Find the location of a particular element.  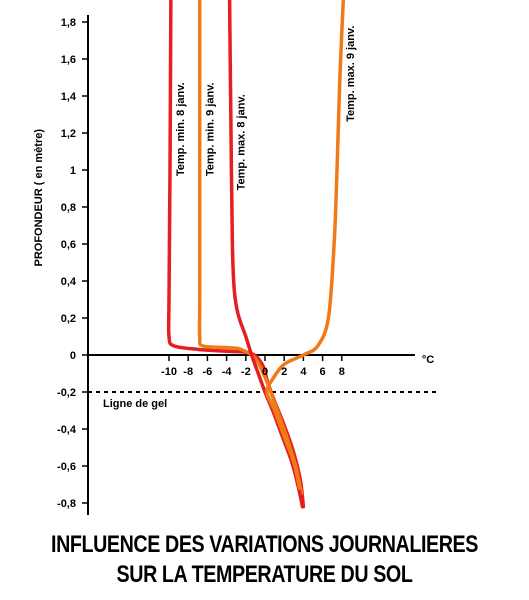

y-tick-label: 0,6 is located at coordinates (68, 245).